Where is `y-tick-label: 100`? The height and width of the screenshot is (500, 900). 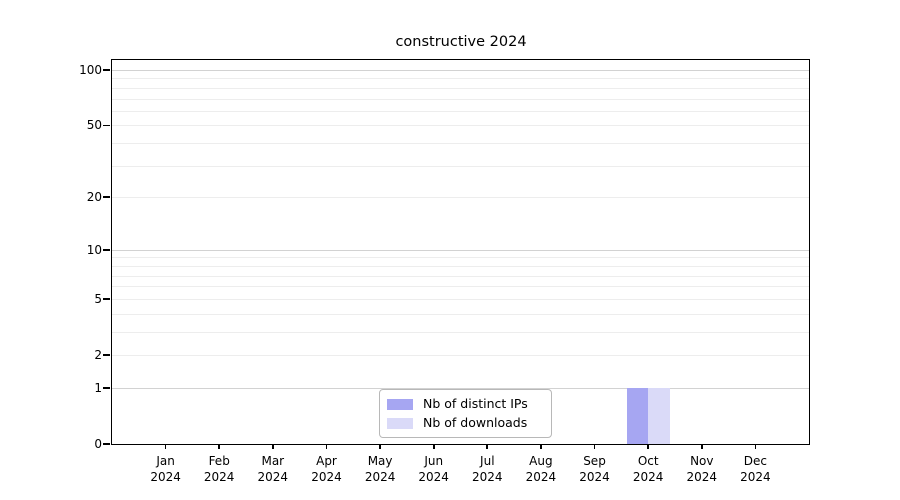
y-tick-label: 100 is located at coordinates (90, 70).